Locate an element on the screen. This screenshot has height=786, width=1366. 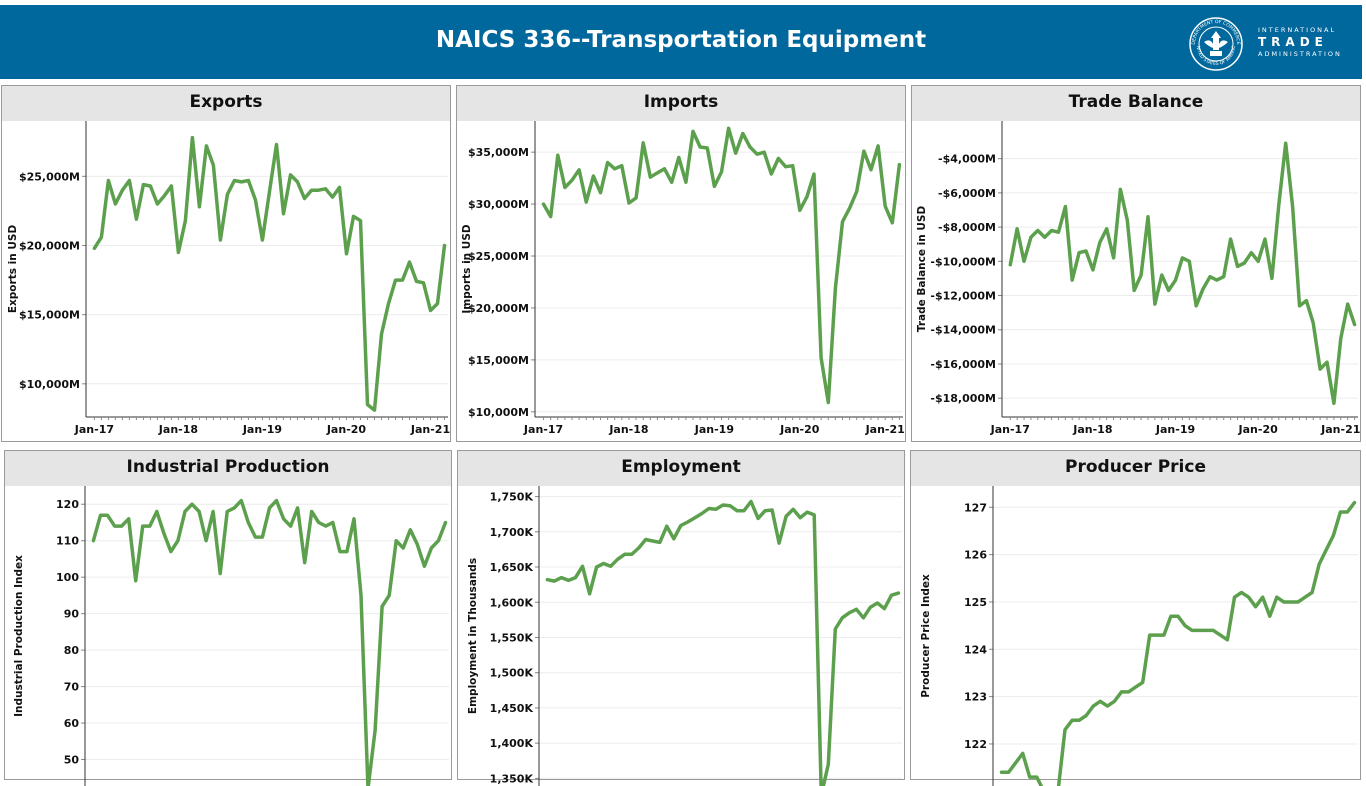
y-tick-label: -$14,000M is located at coordinates (963, 330).